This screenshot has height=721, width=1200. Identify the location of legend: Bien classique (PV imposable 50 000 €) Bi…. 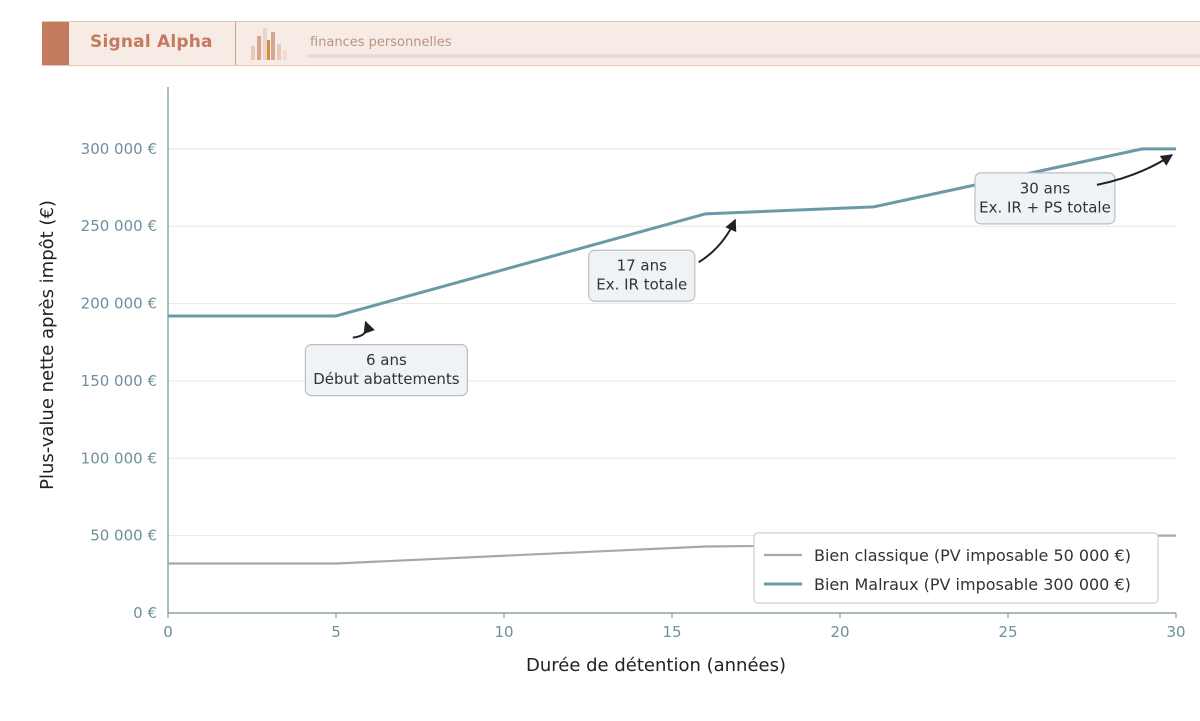
(956, 568).